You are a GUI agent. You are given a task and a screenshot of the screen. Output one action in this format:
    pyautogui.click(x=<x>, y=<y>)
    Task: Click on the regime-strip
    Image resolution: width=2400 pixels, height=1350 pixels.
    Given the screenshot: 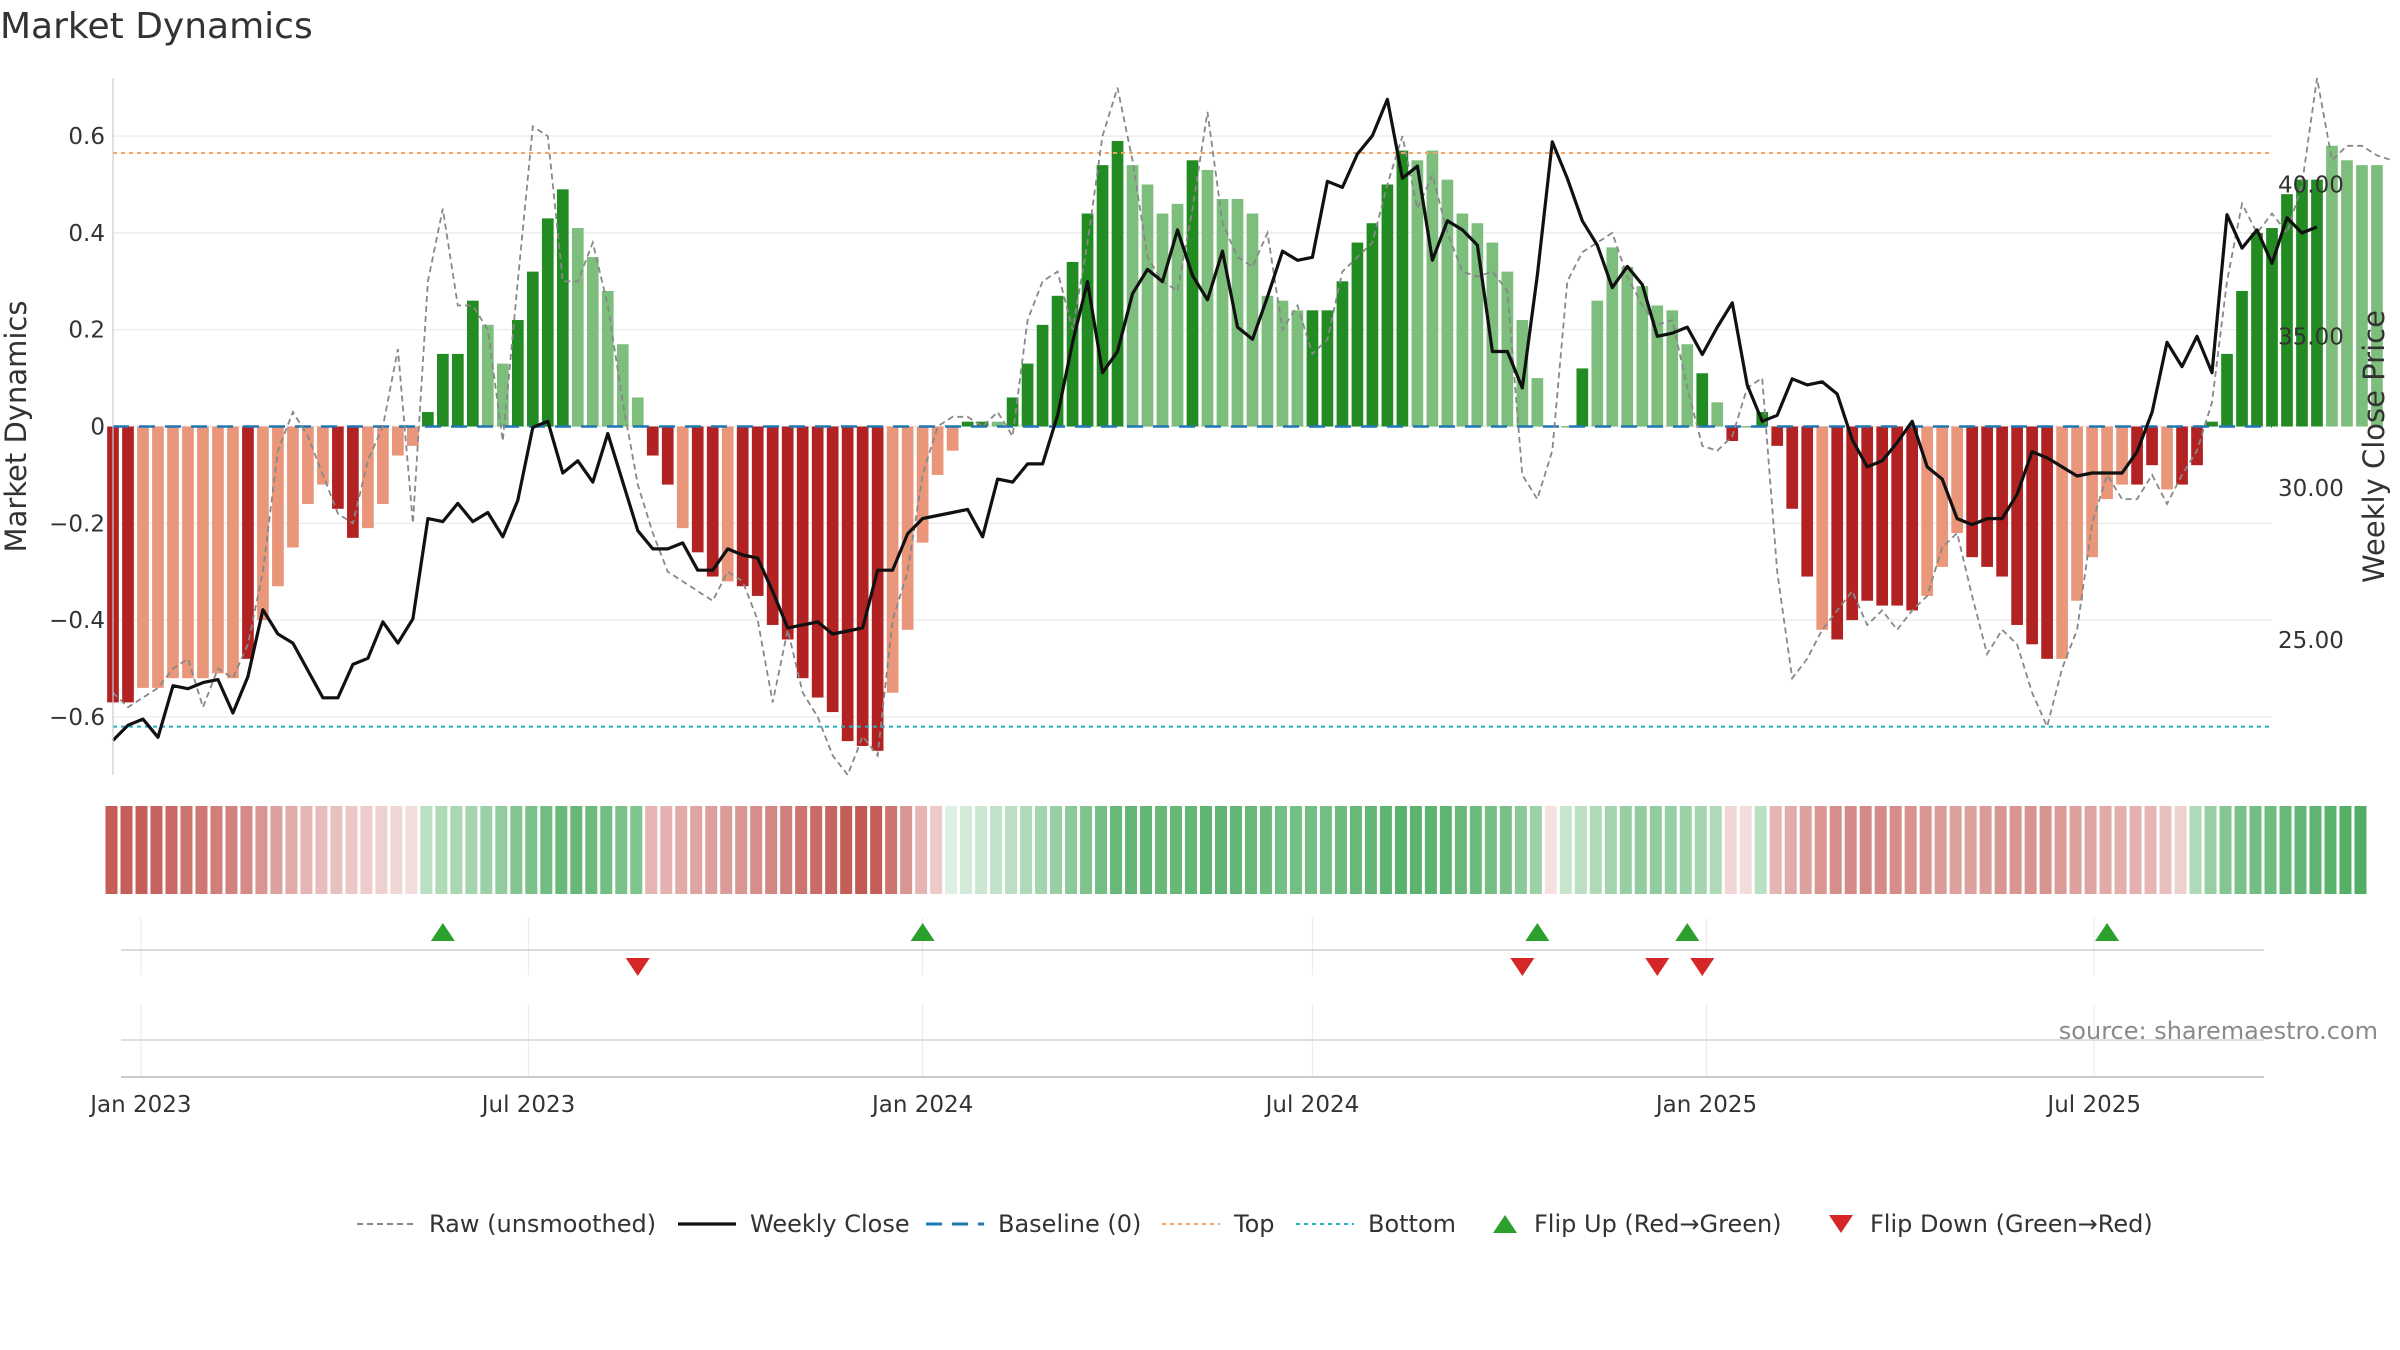 What is the action you would take?
    pyautogui.click(x=1236, y=850)
    